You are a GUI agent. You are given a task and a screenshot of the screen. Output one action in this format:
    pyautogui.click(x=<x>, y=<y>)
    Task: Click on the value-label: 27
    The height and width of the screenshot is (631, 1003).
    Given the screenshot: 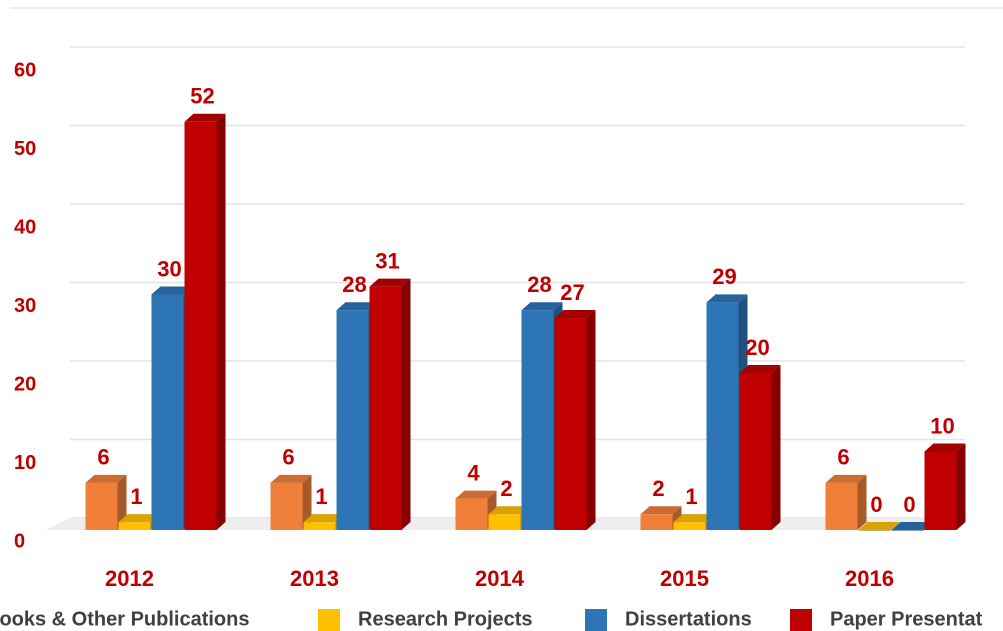 What is the action you would take?
    pyautogui.click(x=572, y=292)
    